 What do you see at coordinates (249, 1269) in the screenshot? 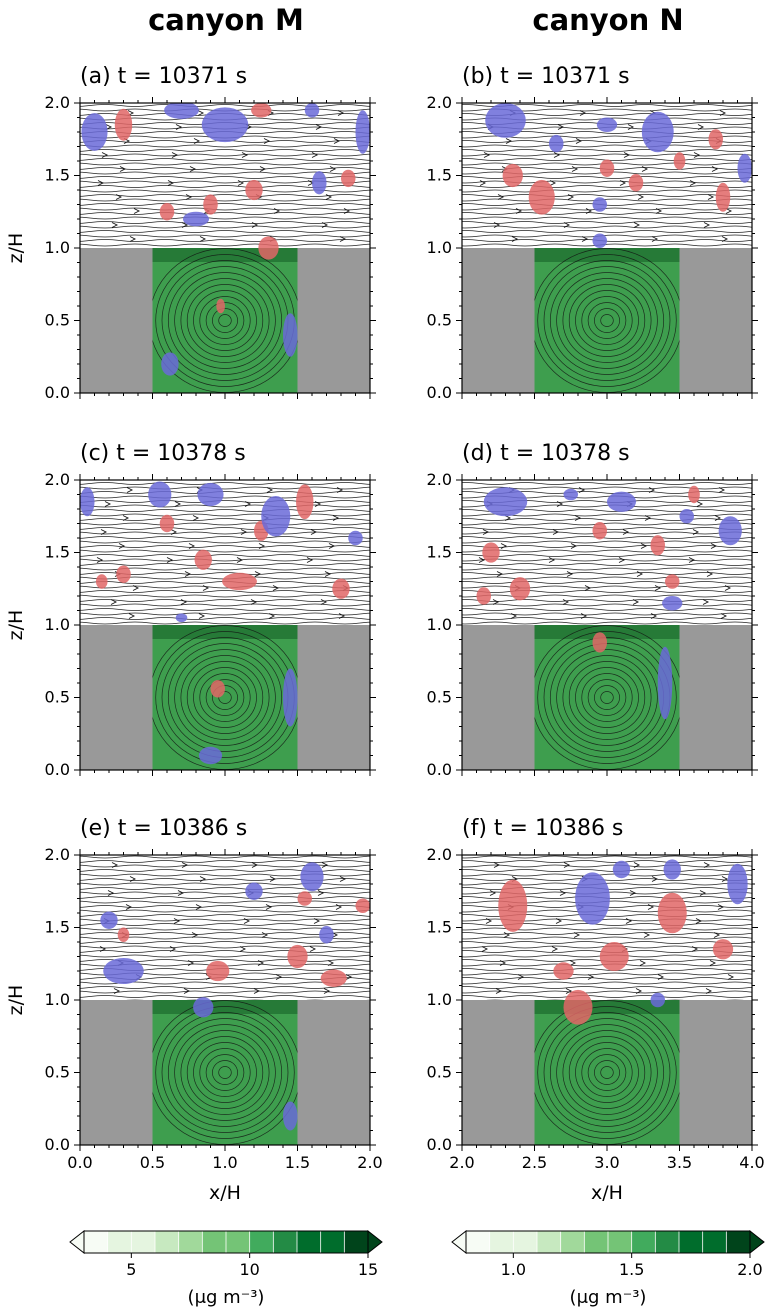
I see `colorbar-tick-label: 10` at bounding box center [249, 1269].